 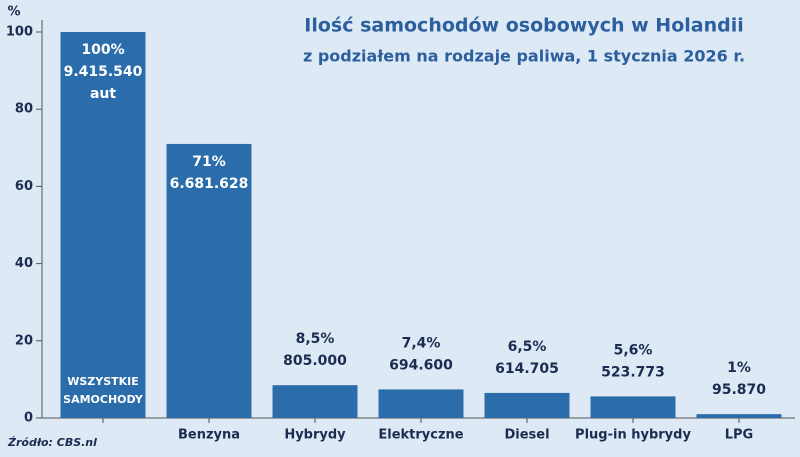 I want to click on value-label: 6,5%, so click(x=527, y=347).